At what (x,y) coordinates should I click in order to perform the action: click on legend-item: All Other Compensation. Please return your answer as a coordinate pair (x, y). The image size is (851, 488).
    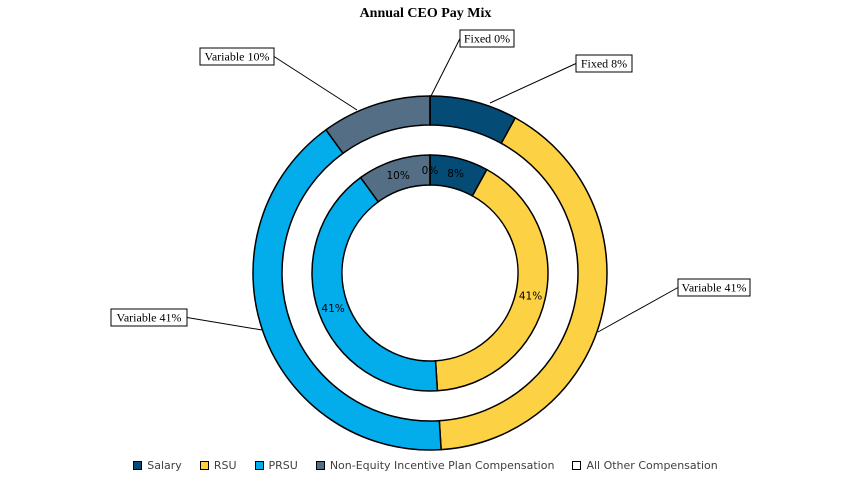
    Looking at the image, I should click on (645, 465).